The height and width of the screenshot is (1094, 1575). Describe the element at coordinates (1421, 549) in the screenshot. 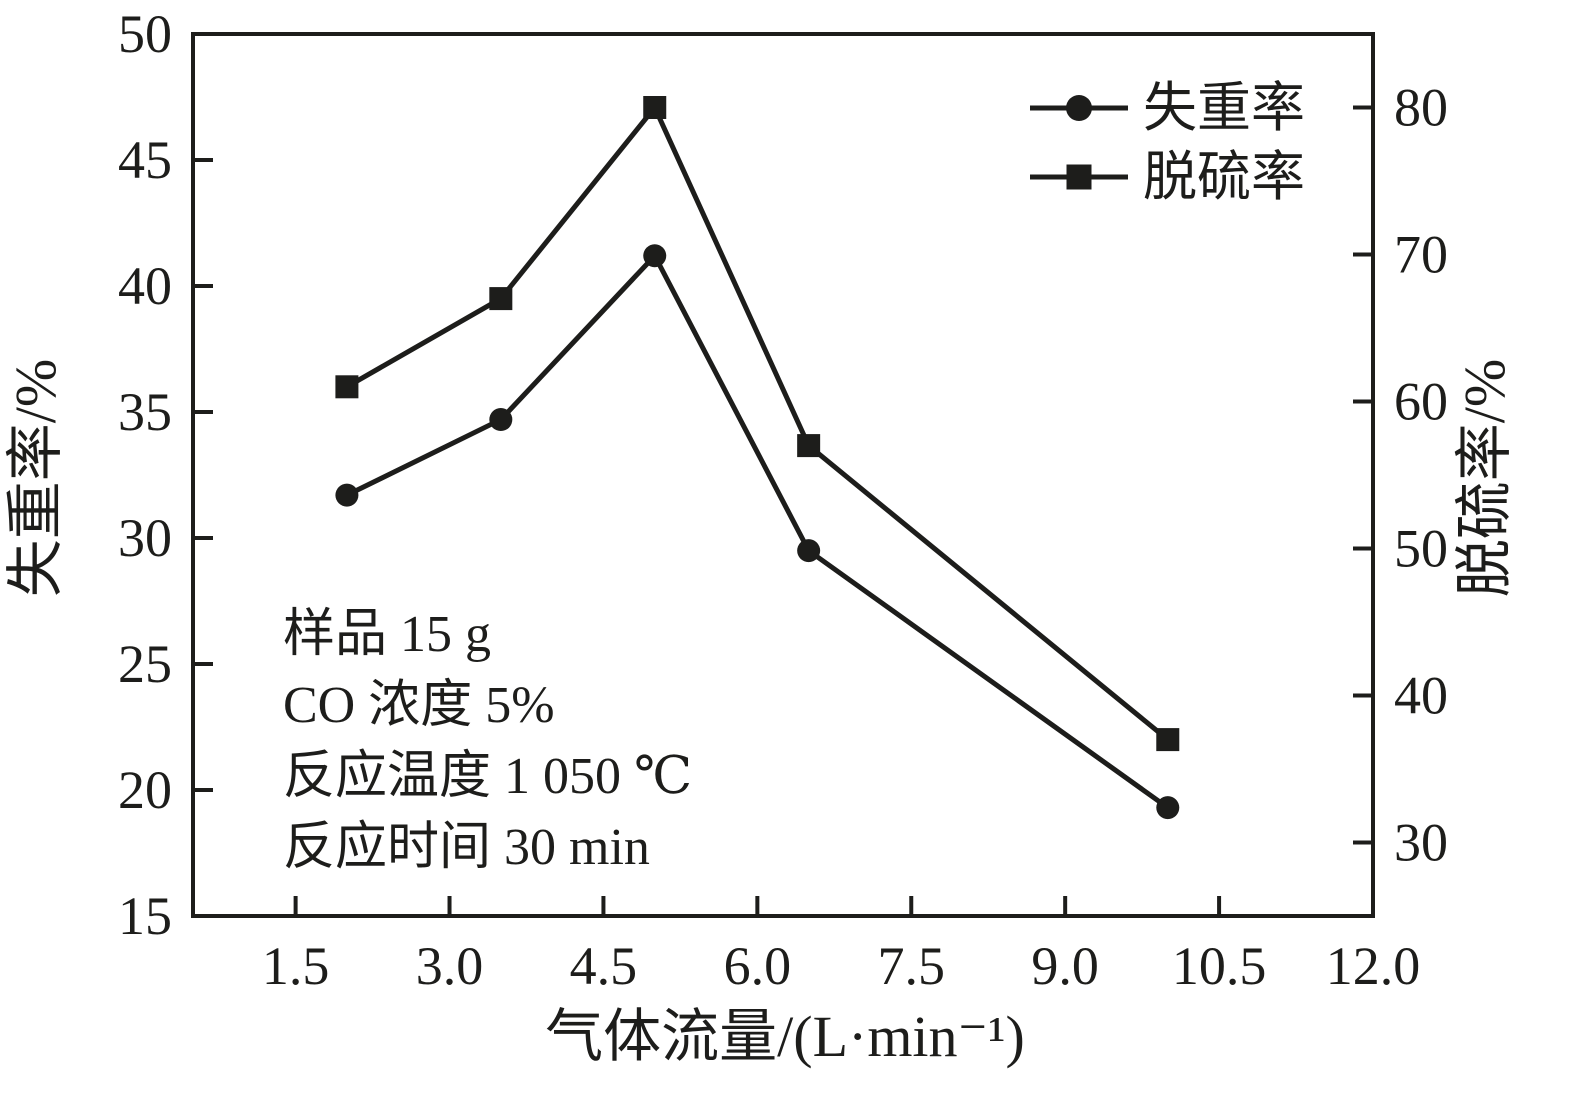

I see `right-tick-label: 50` at that location.